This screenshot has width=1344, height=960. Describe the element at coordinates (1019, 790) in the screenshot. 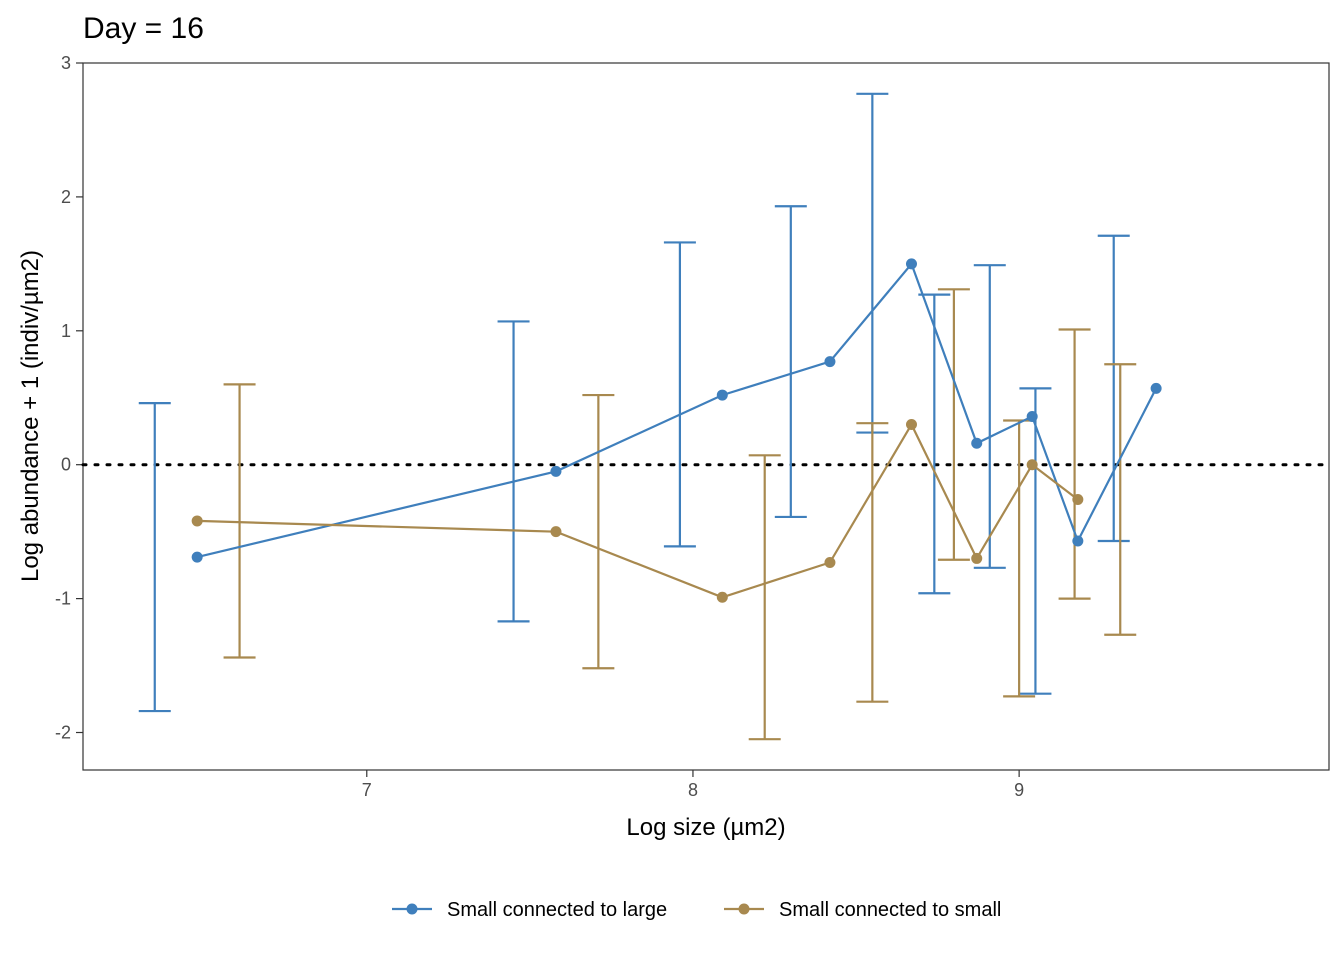

I see `x-tick-label: 9` at that location.